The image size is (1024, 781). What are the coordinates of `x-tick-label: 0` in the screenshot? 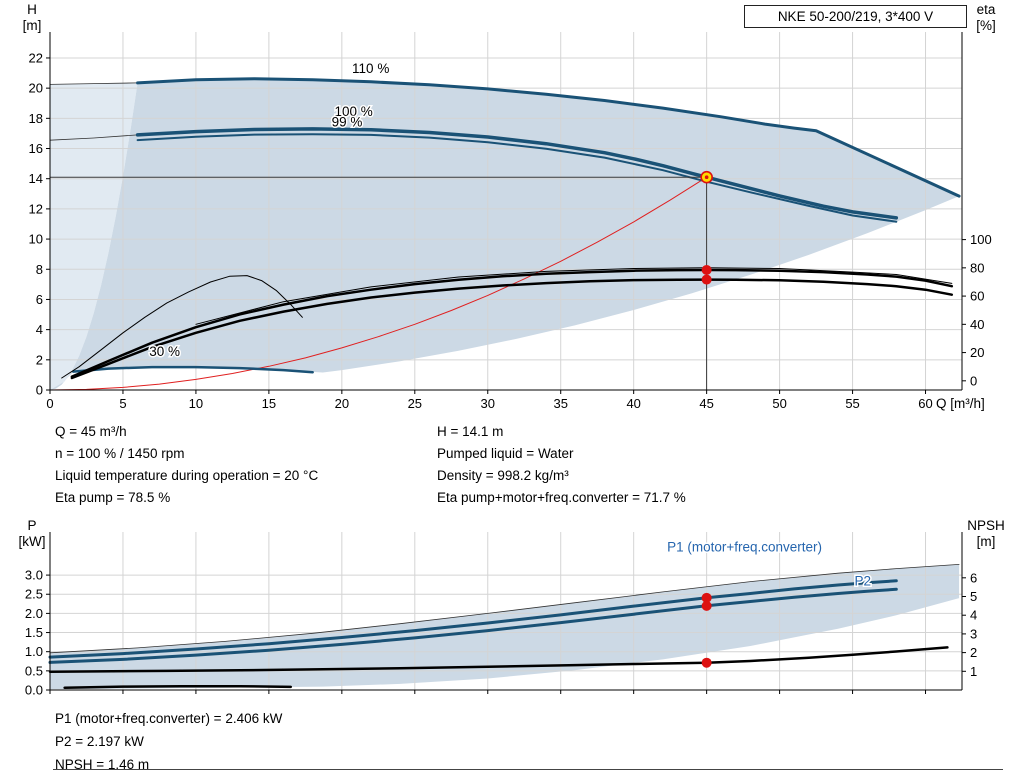 It's located at (49, 403).